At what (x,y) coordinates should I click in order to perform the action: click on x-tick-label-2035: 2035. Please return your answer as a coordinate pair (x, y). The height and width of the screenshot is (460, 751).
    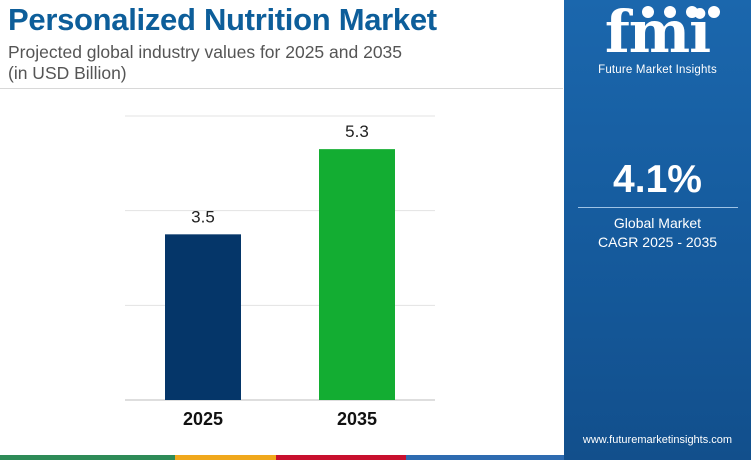
    Looking at the image, I should click on (357, 419).